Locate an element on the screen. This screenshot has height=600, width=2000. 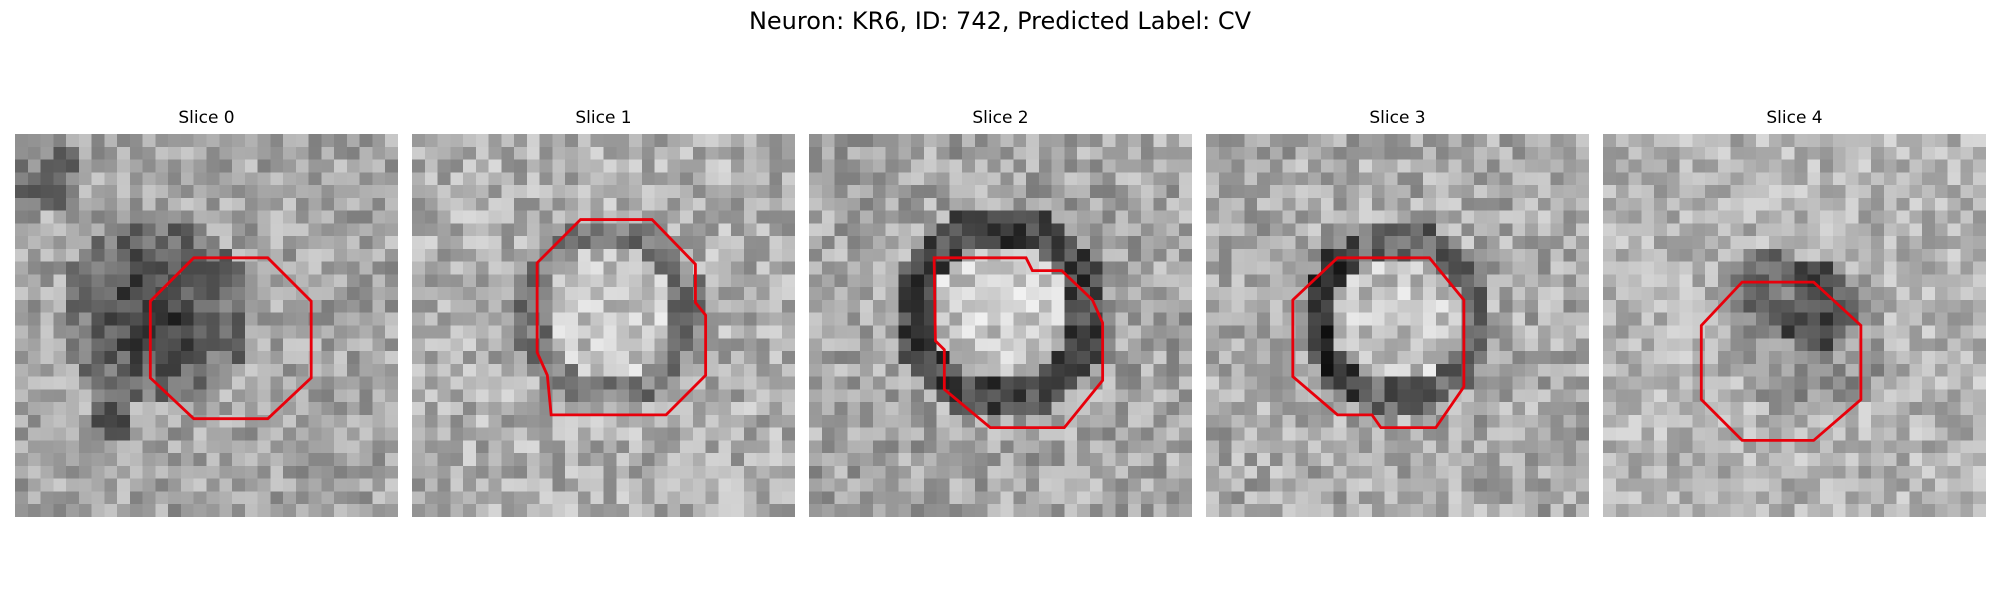
slice-title-2: Slice 2 is located at coordinates (1000, 118).